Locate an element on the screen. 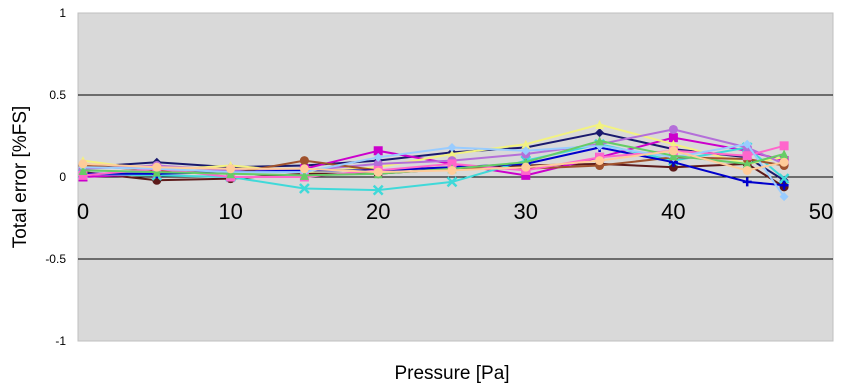 The image size is (851, 391). x-tick-label: 50 is located at coordinates (821, 211).